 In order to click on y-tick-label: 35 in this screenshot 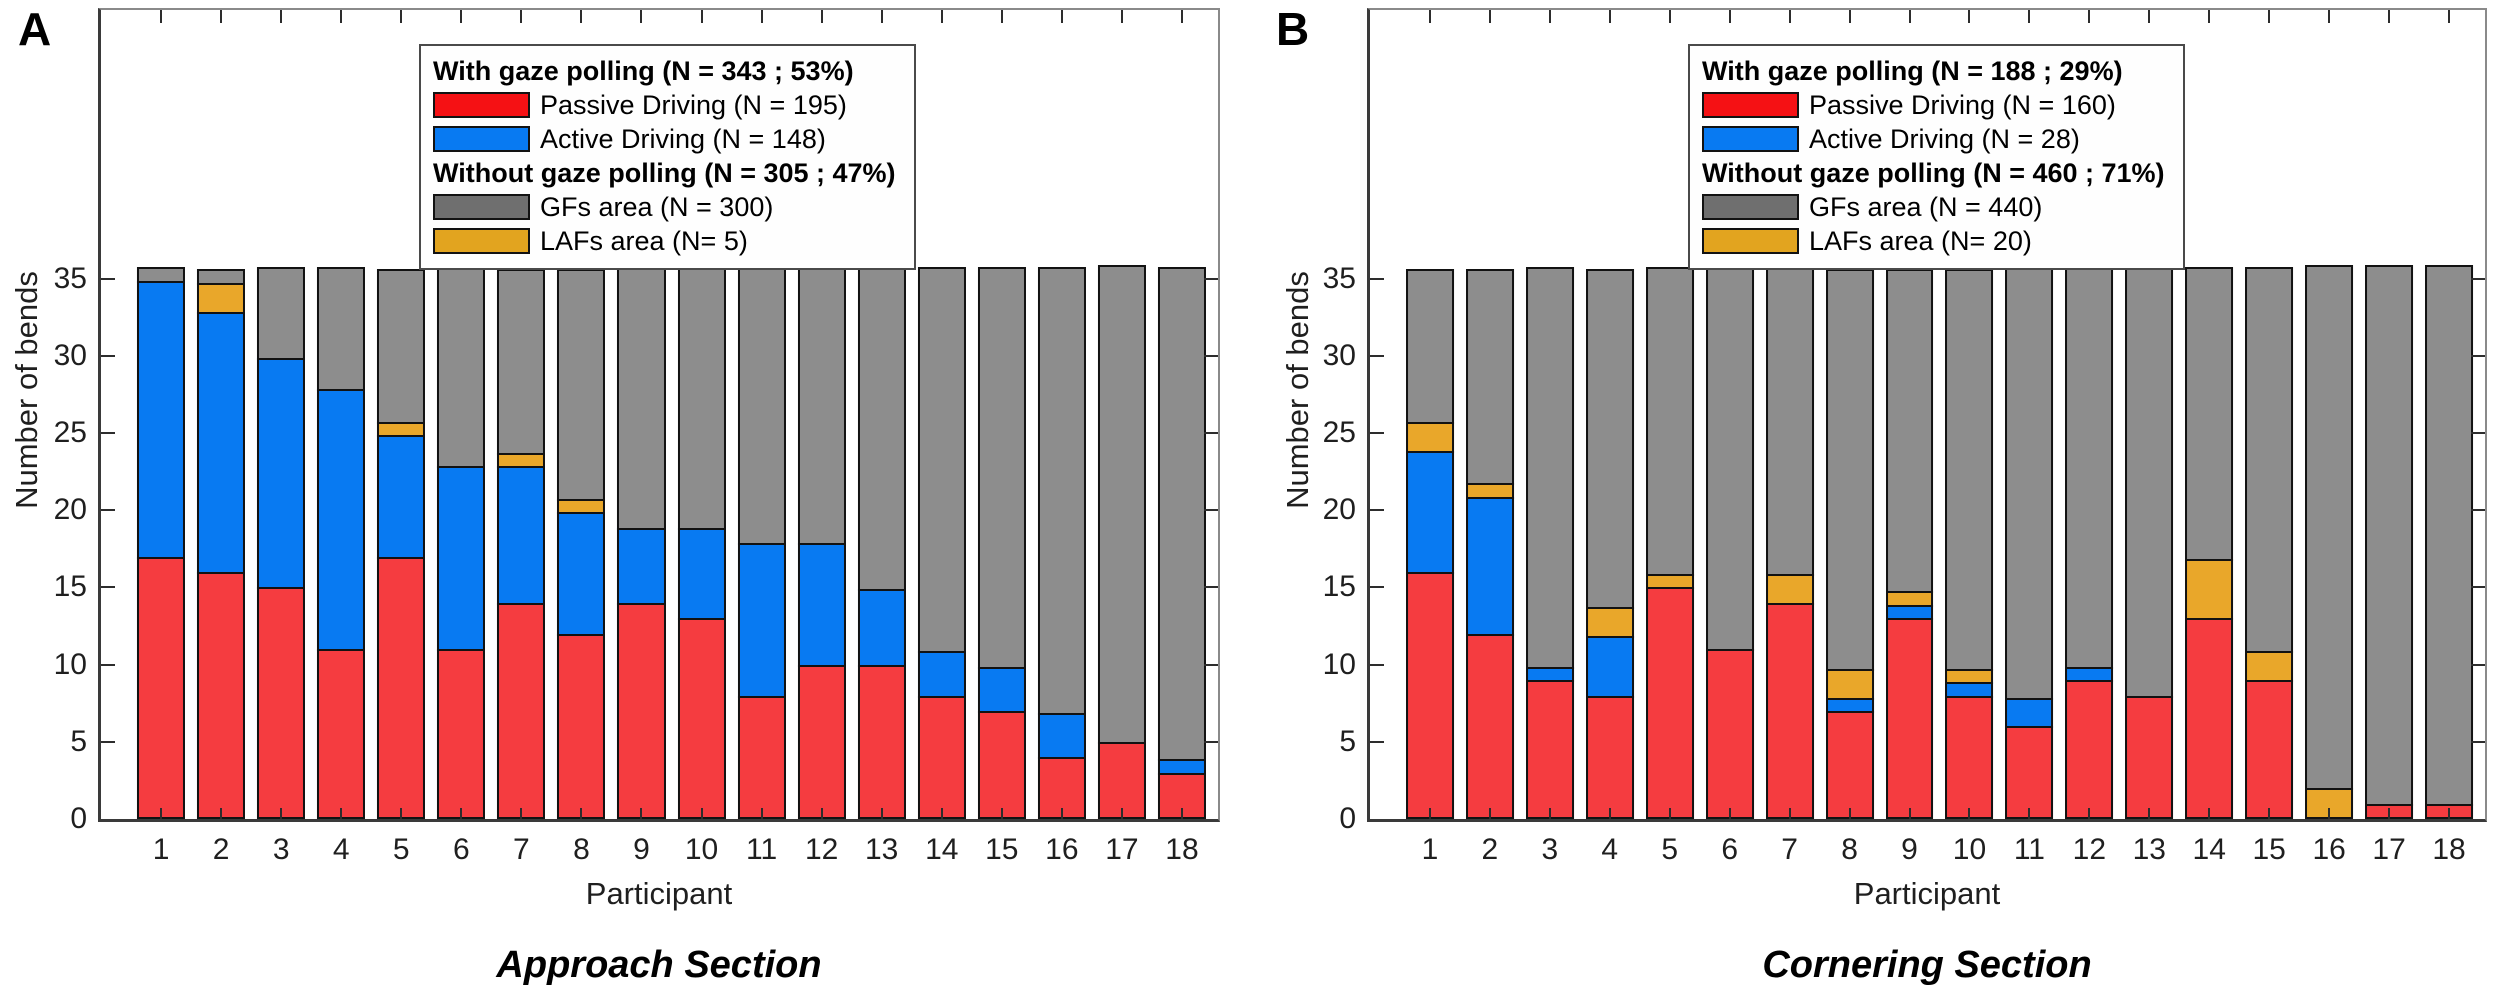, I will do `click(70, 278)`.